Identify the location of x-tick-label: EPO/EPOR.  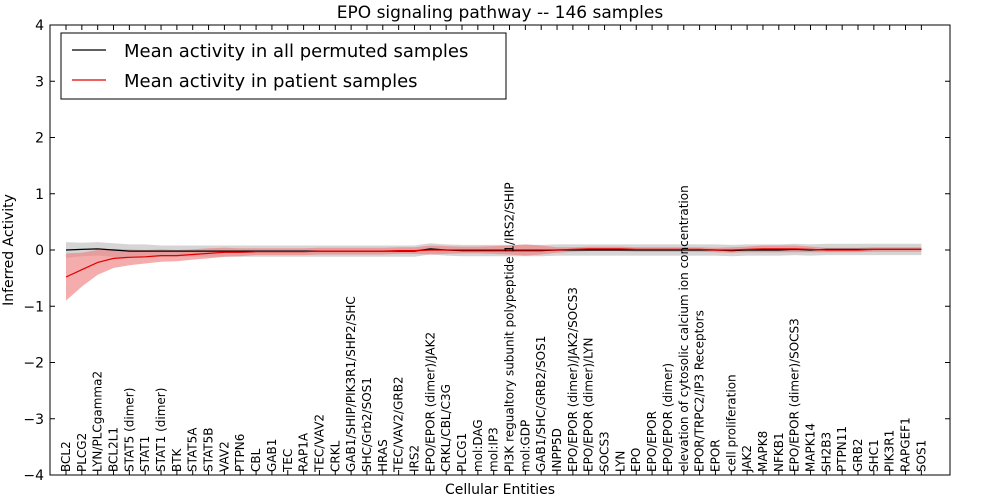
(652, 441).